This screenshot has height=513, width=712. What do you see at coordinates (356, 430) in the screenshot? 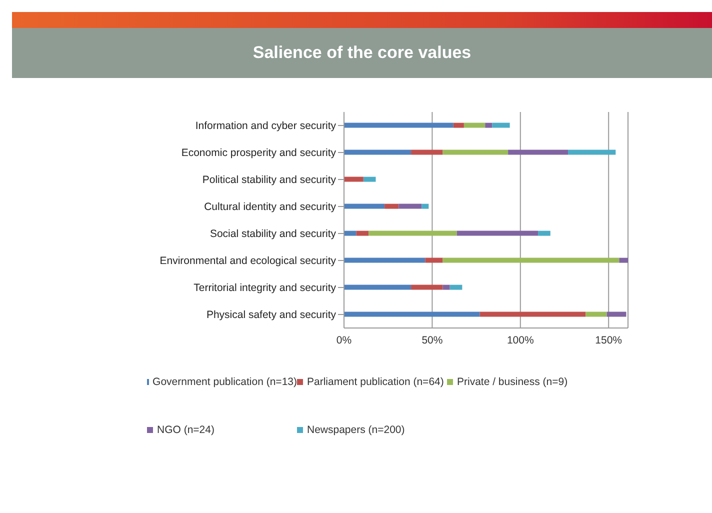
I see `legend-label: Newspapers (n=200)` at bounding box center [356, 430].